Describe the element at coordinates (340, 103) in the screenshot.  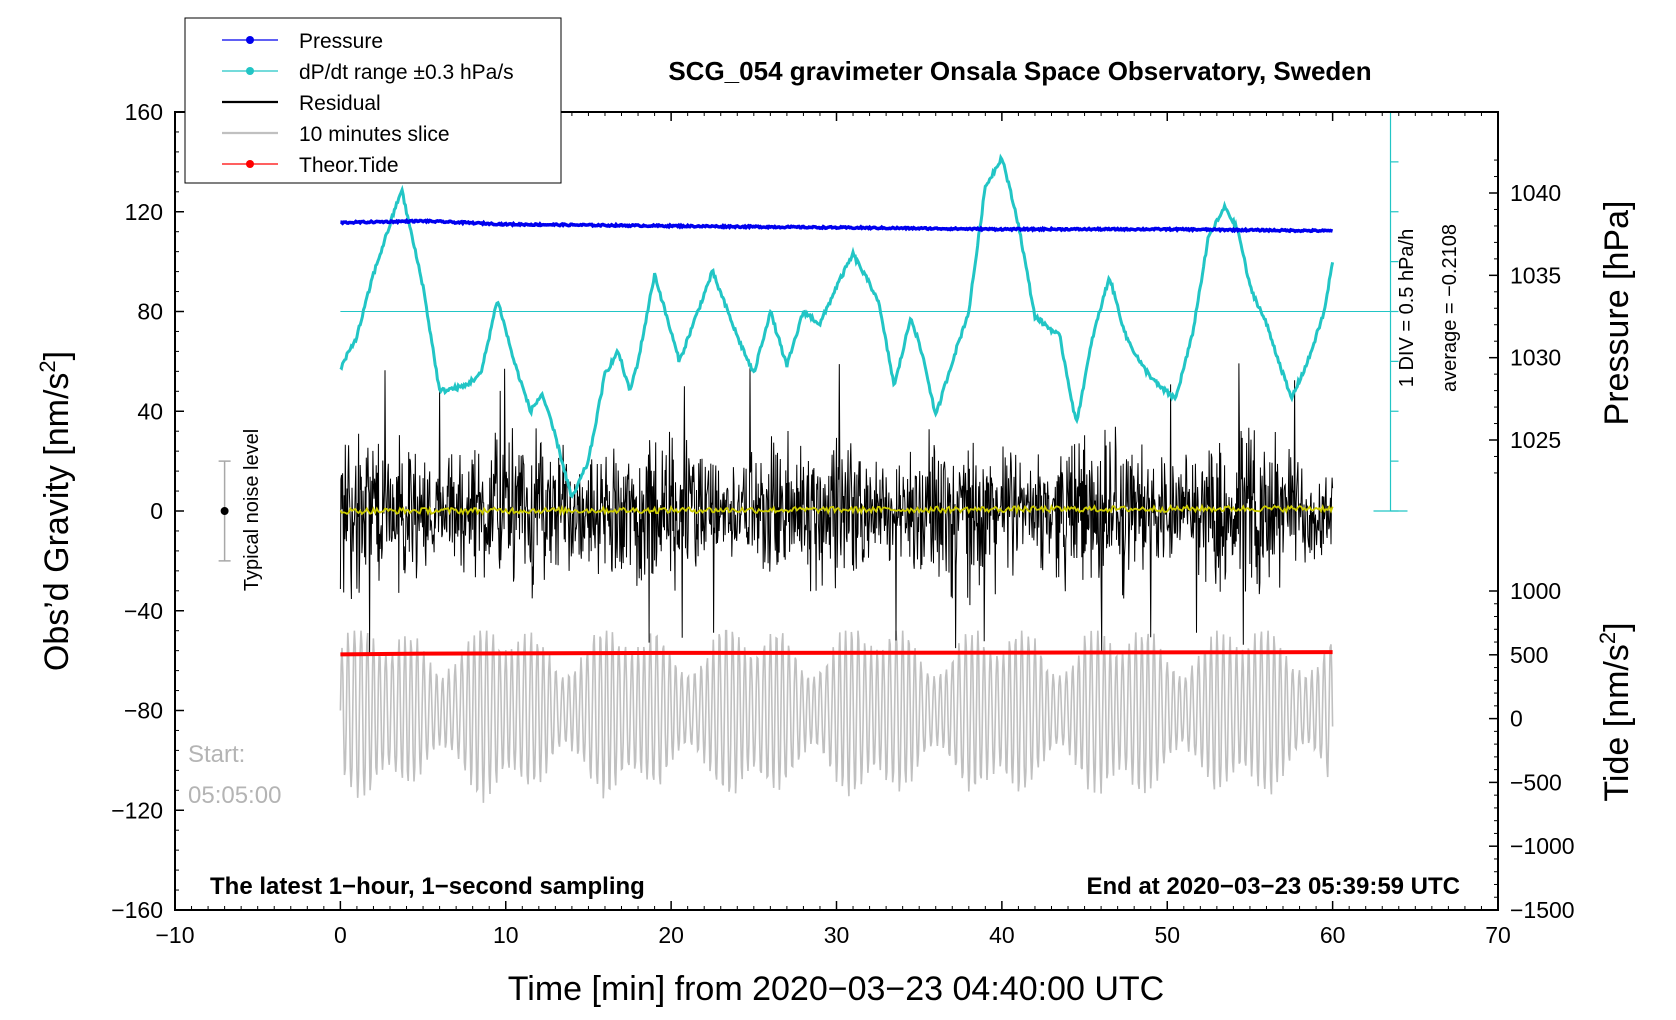
I see `legend-label: Residual` at that location.